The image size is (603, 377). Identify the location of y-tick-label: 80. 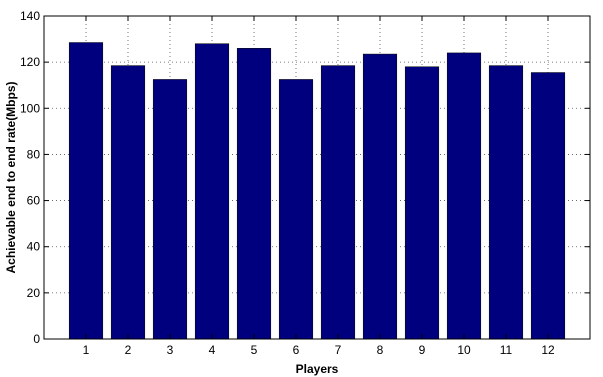
(34, 154).